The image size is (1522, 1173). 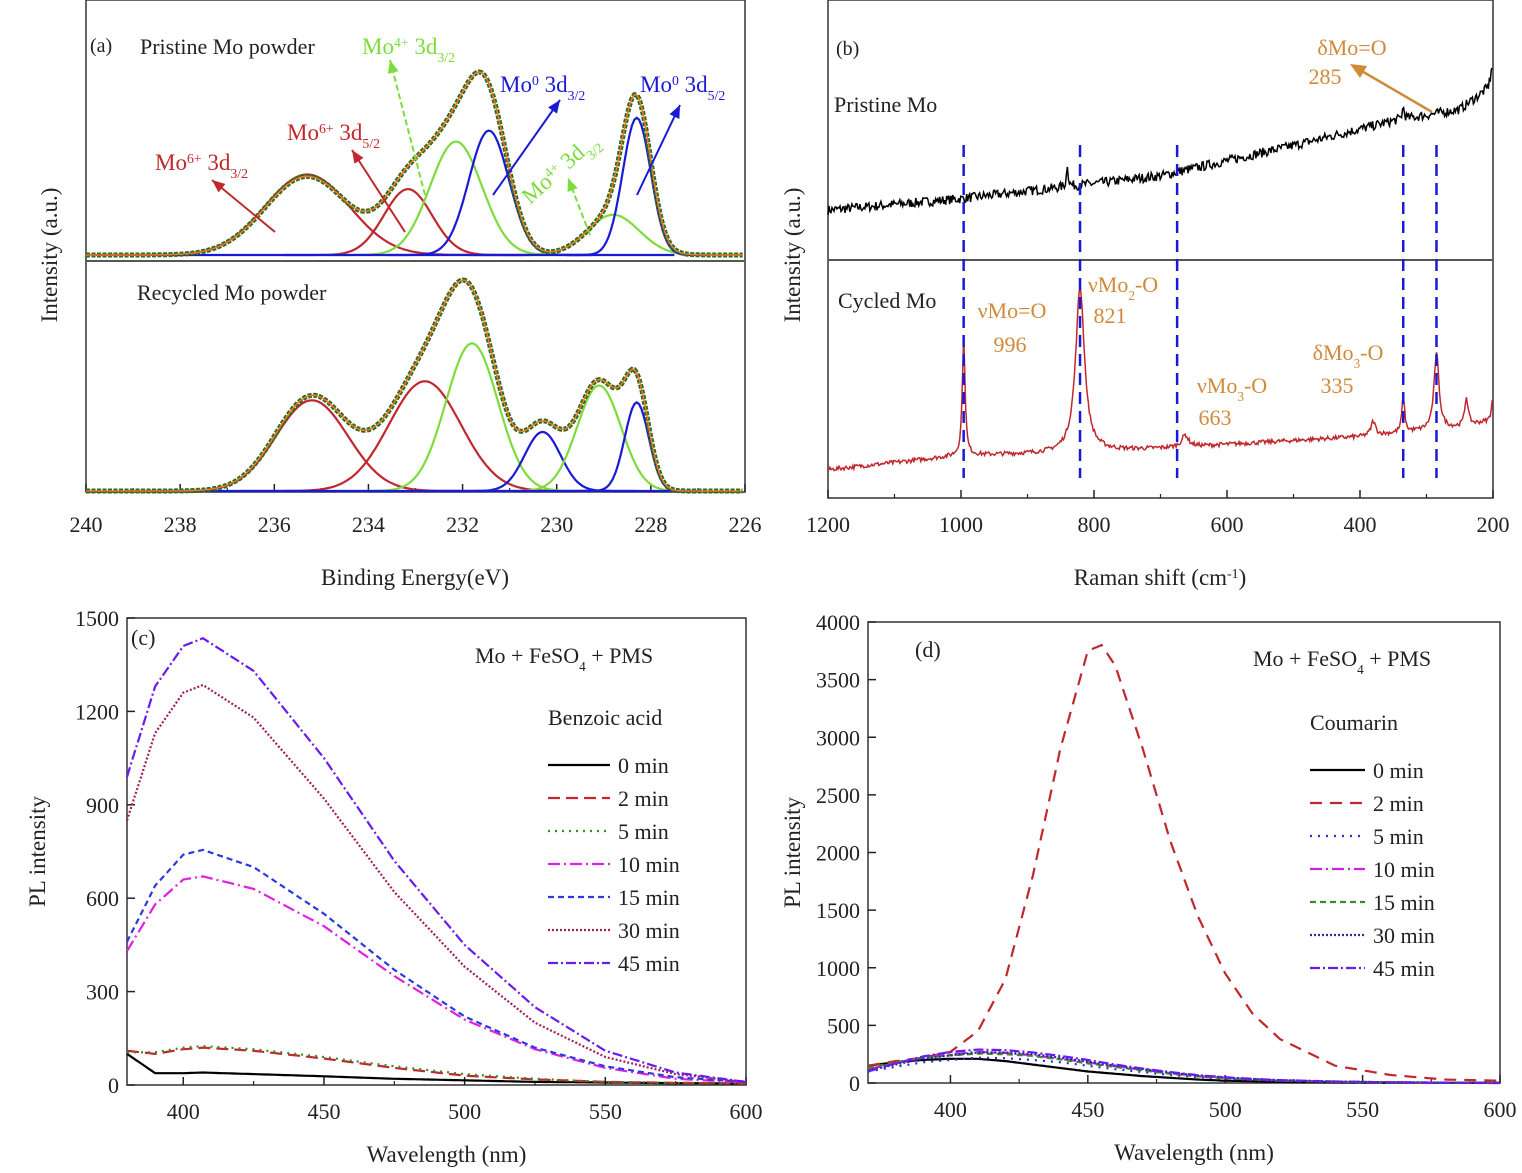 What do you see at coordinates (838, 680) in the screenshot?
I see `y-tick-label: 3500` at bounding box center [838, 680].